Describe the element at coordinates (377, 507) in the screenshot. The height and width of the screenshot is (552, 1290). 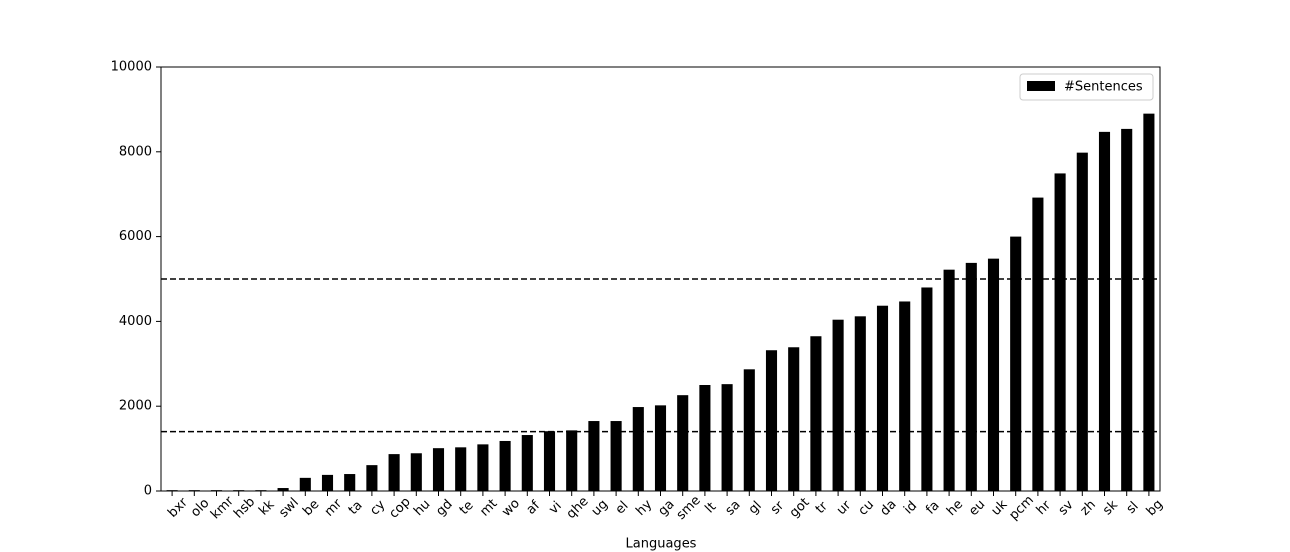
I see `x-tick-label: cy` at that location.